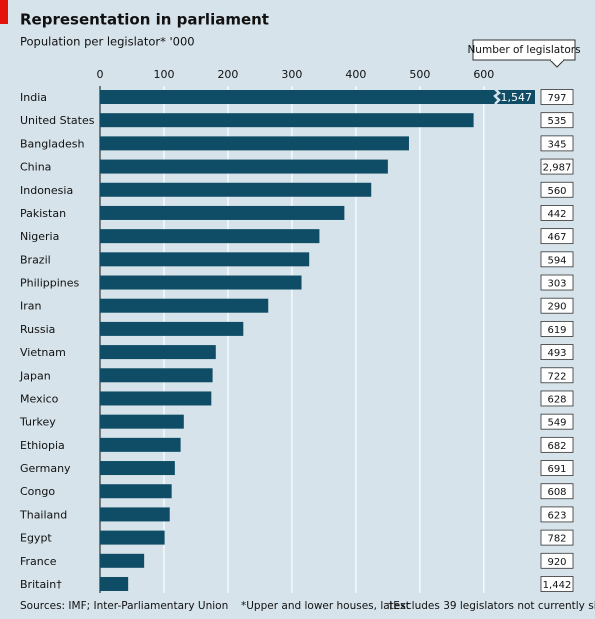 The height and width of the screenshot is (619, 595). What do you see at coordinates (35, 375) in the screenshot?
I see `category-label: Japan` at bounding box center [35, 375].